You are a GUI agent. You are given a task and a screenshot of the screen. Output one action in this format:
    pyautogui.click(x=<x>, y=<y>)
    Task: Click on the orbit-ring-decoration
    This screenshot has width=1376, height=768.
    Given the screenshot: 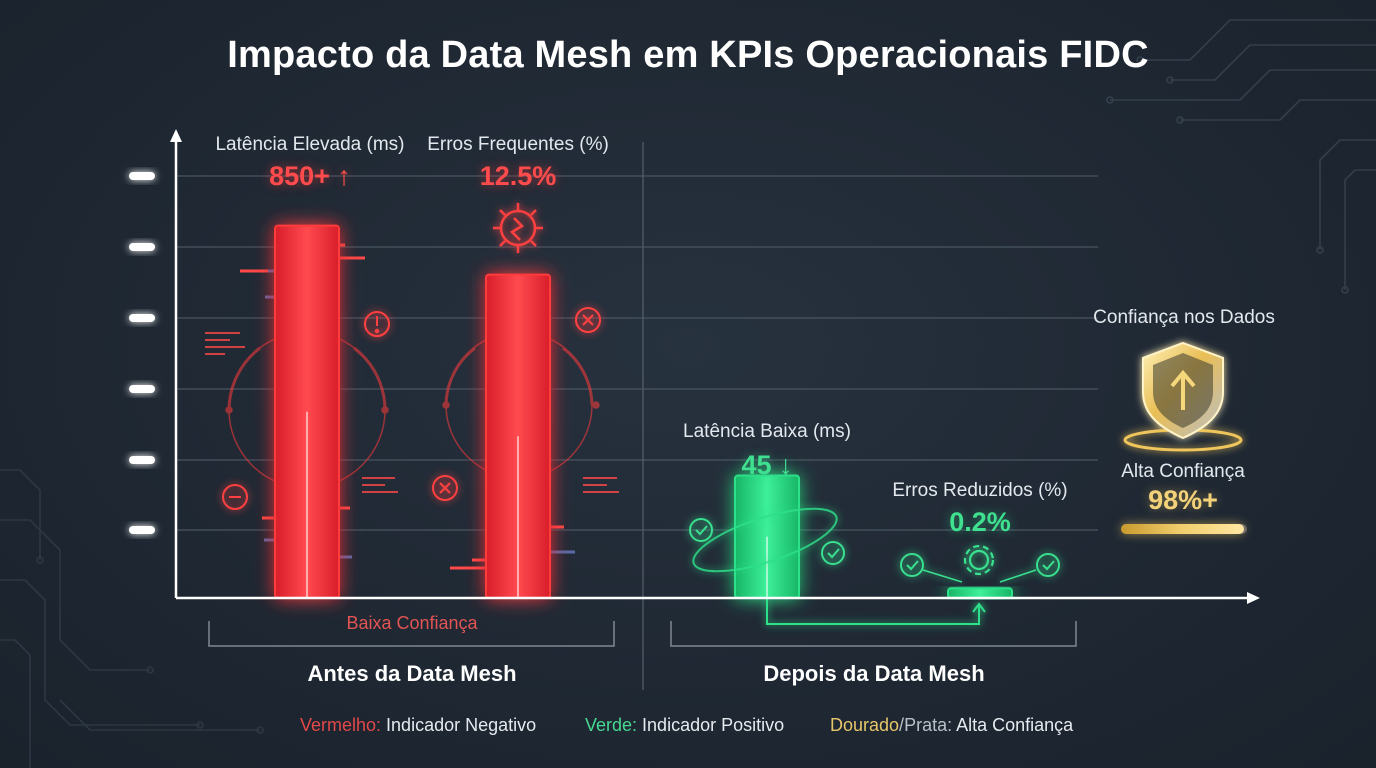 What is the action you would take?
    pyautogui.click(x=765, y=540)
    